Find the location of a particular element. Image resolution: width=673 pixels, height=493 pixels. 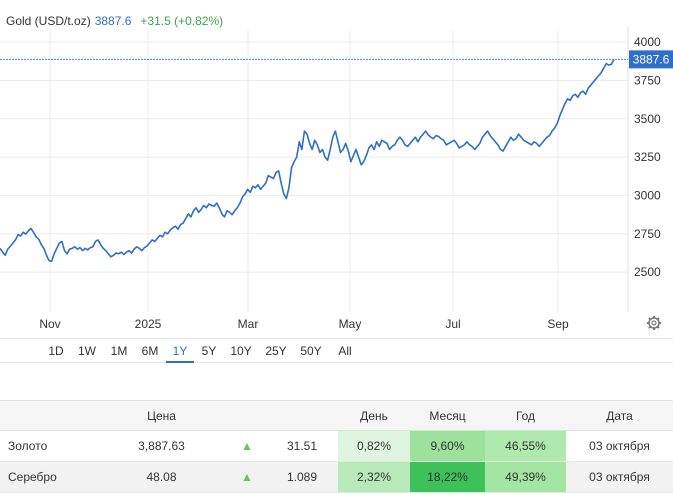

timeframe-selector: 1D 1W 1M 6M 1Y 5Y 10Y 25Y 50Y All is located at coordinates (336, 350).